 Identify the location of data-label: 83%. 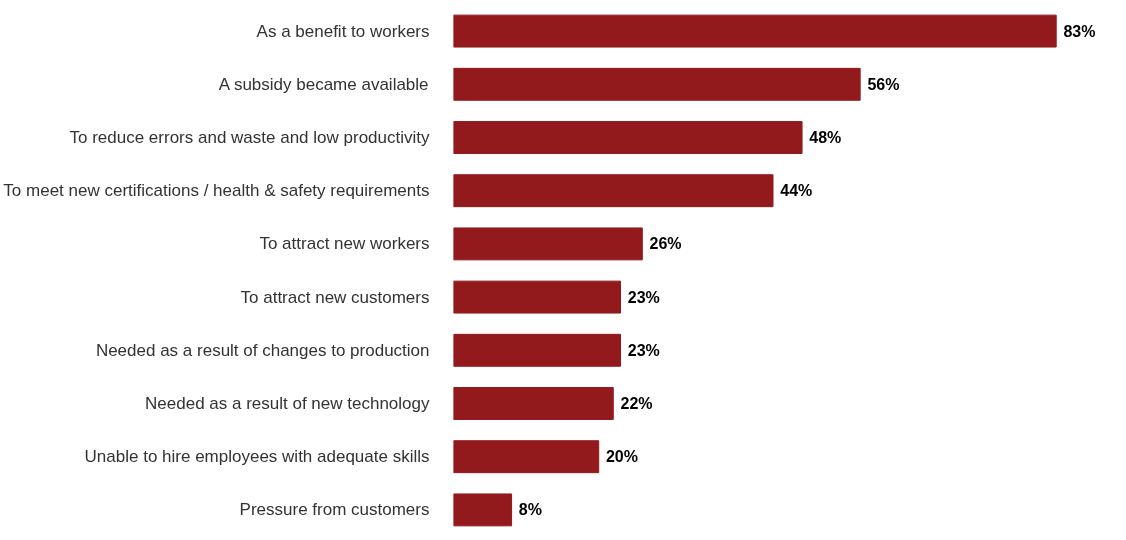
(1079, 31).